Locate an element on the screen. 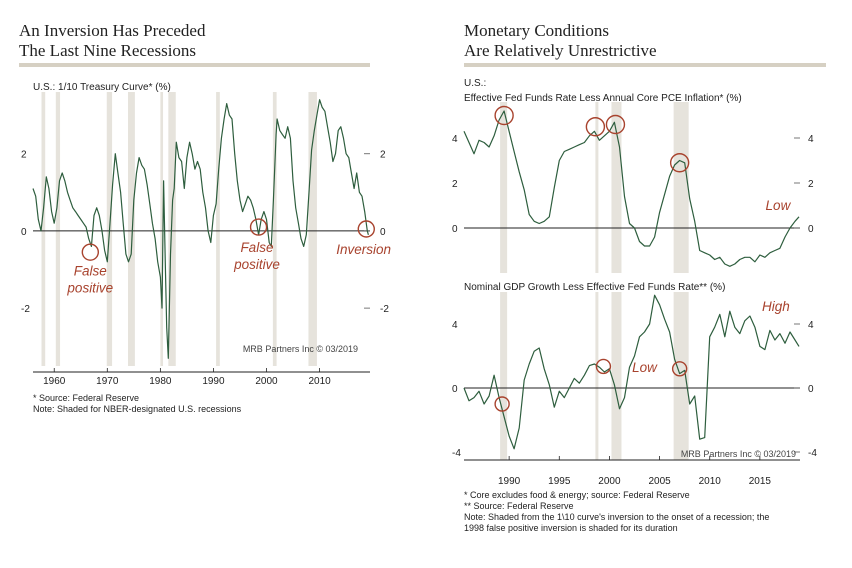 The height and width of the screenshot is (568, 852). y-tick-label-left: -2 is located at coordinates (25, 309).